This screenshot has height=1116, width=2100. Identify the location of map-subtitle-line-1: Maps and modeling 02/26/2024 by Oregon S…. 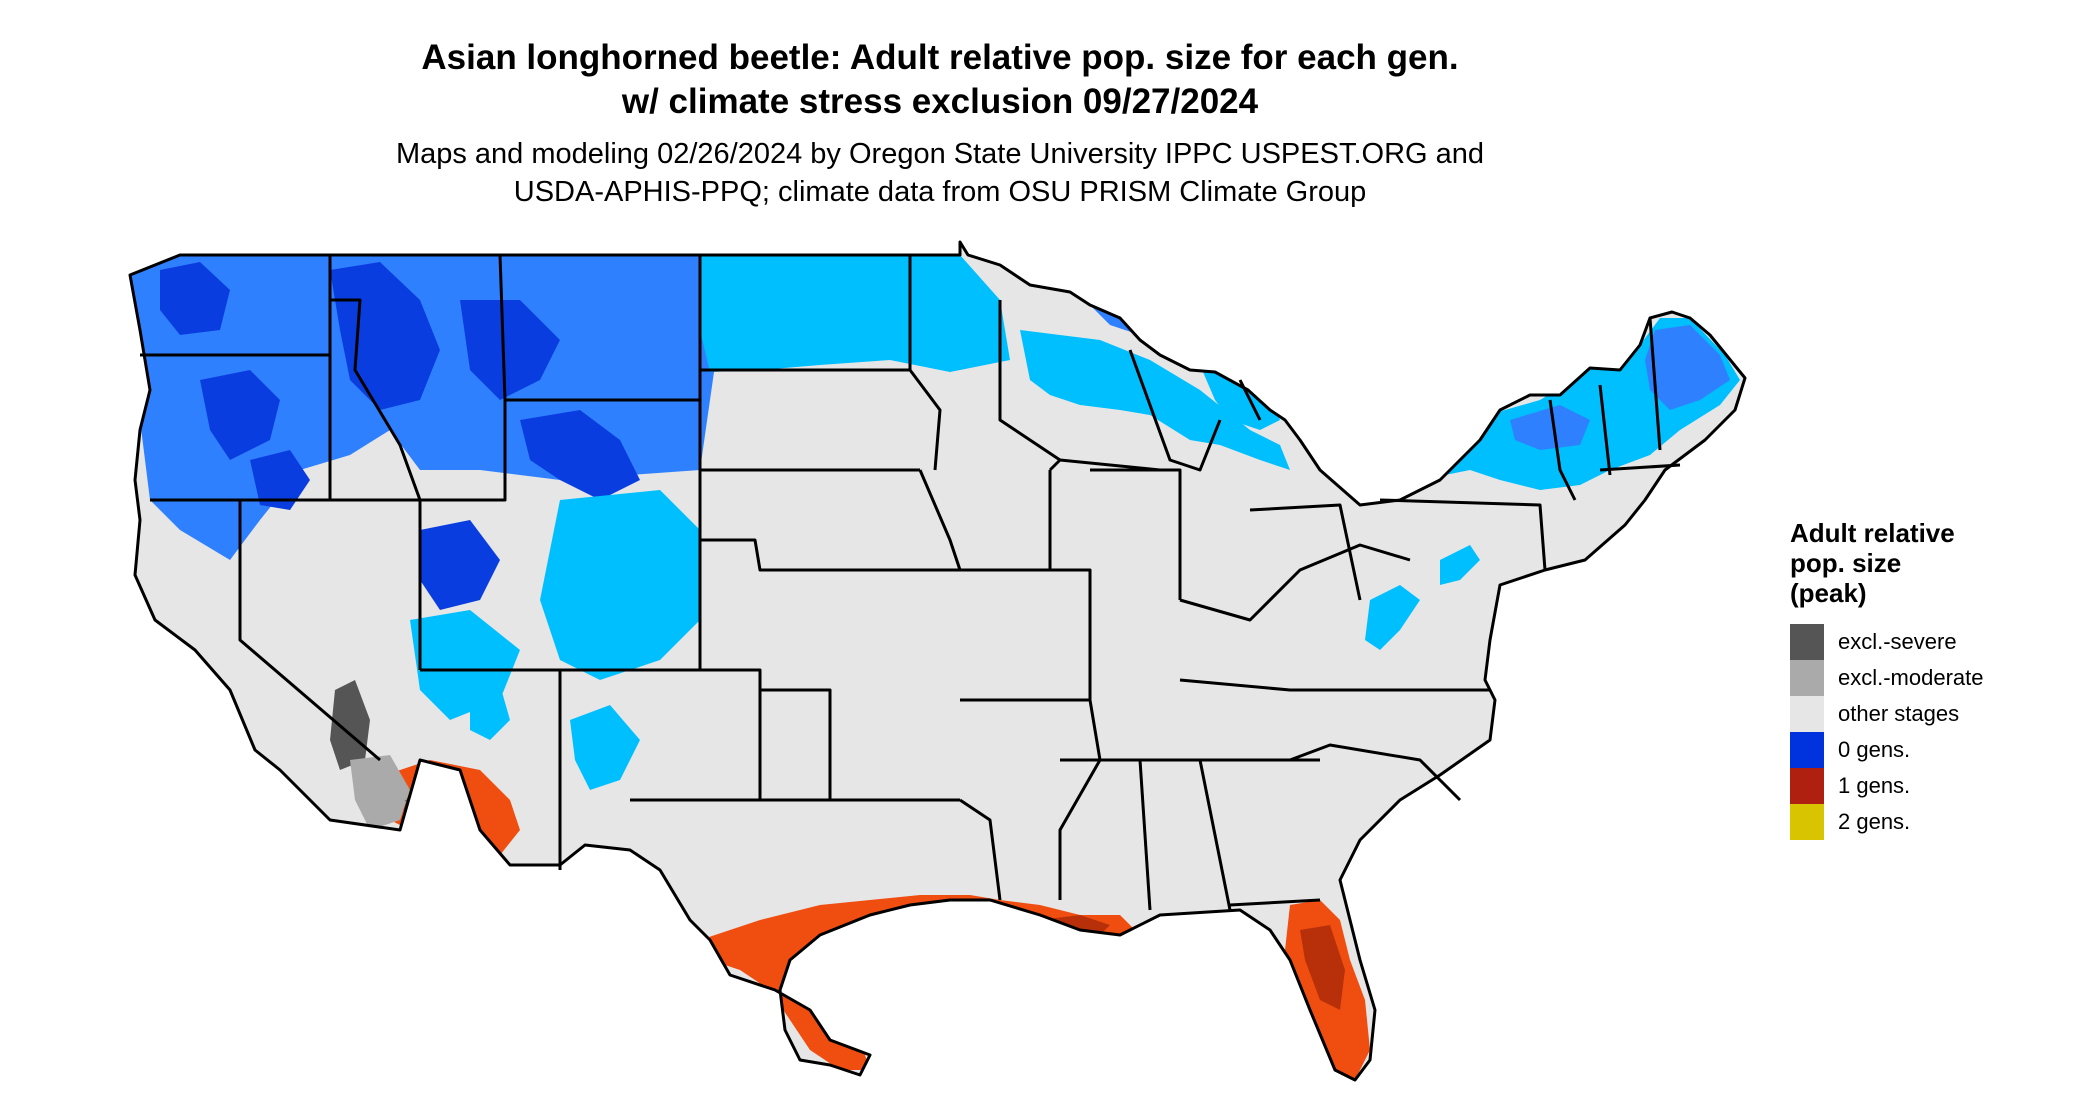
(940, 154).